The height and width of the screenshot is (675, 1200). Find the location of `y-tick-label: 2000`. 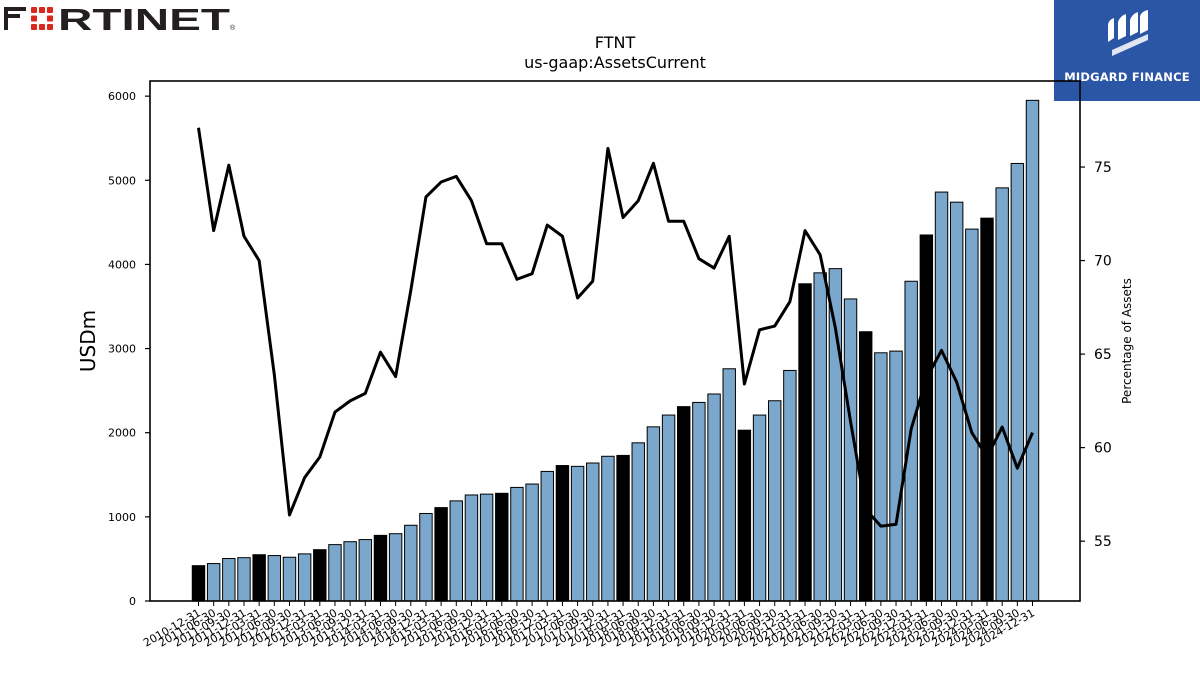

y-tick-label: 2000 is located at coordinates (122, 433).